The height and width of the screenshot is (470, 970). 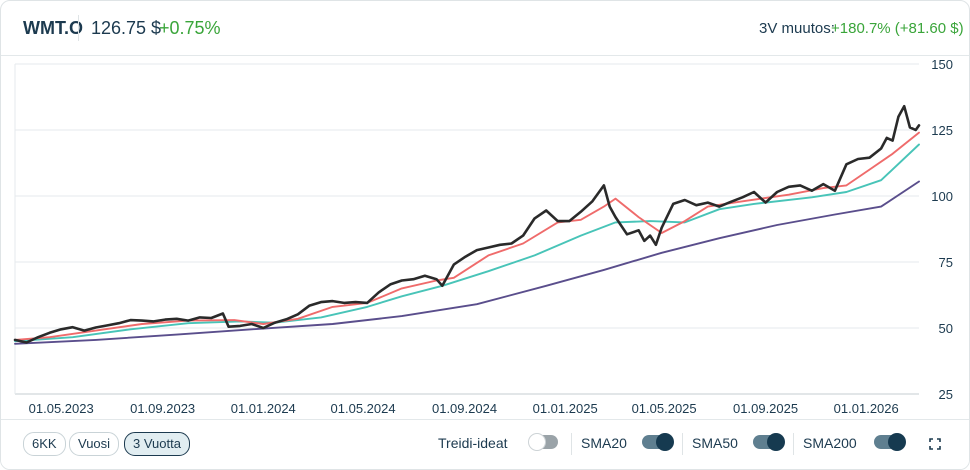 What do you see at coordinates (53, 28) in the screenshot?
I see `ticker-symbol: WMT.O` at bounding box center [53, 28].